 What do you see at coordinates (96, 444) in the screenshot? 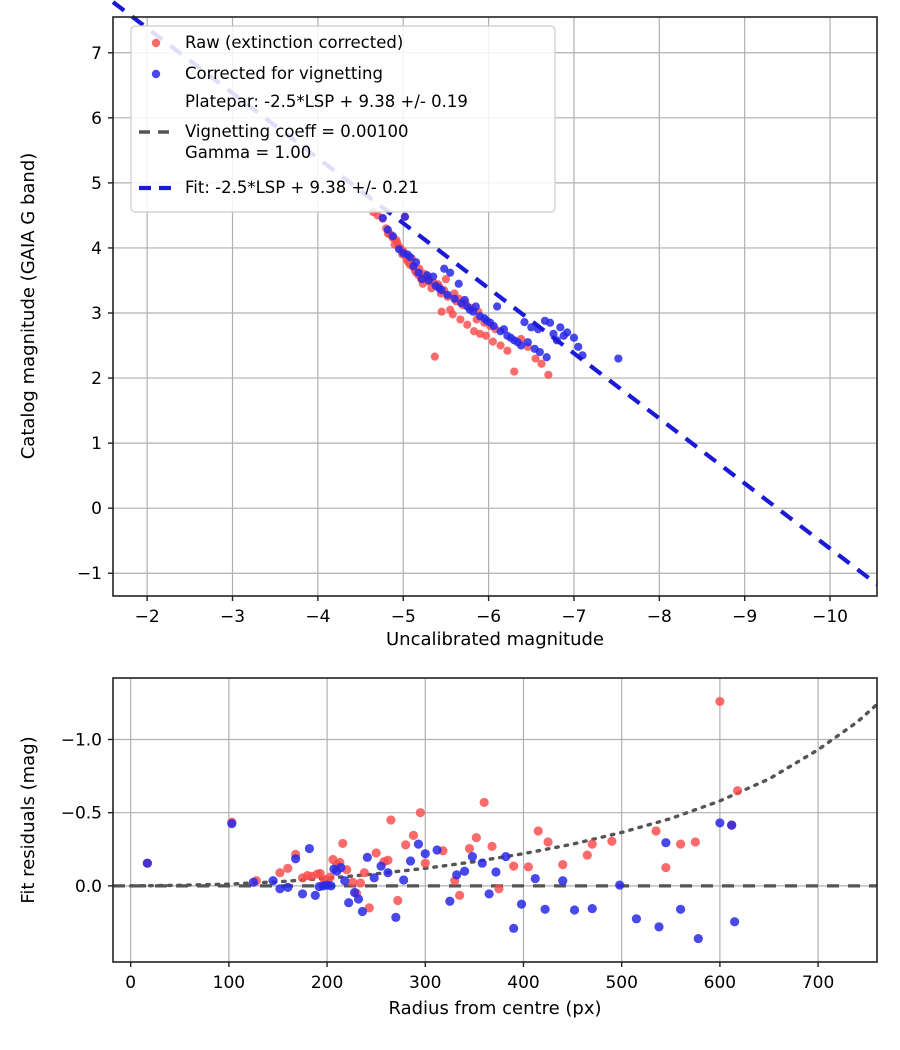
I see `y-tick-label: 1` at bounding box center [96, 444].